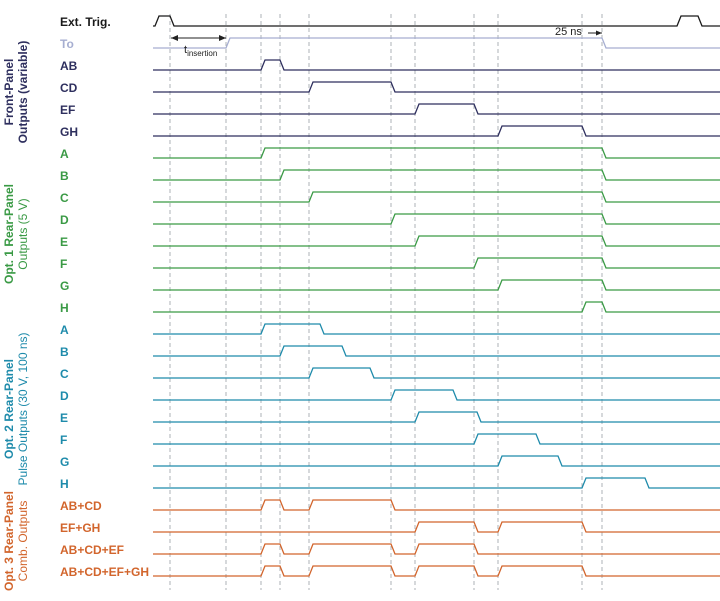 The width and height of the screenshot is (720, 601). Describe the element at coordinates (63, 440) in the screenshot. I see `signal-label-opt2-f: F` at that location.